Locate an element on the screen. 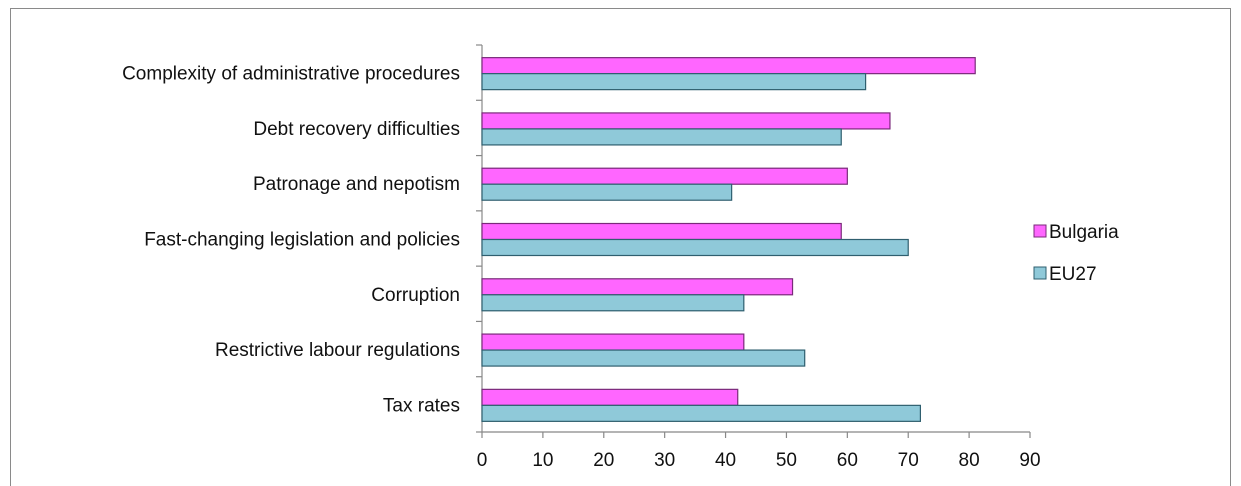  category-label: Complexity of administrative procedures is located at coordinates (291, 74).